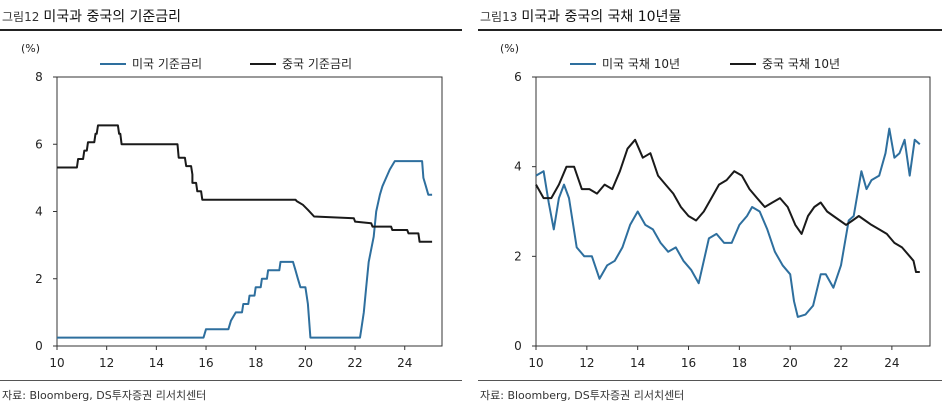 The height and width of the screenshot is (409, 942). Describe the element at coordinates (801, 64) in the screenshot. I see `legend-label-china: 중국 국채 10년` at that location.